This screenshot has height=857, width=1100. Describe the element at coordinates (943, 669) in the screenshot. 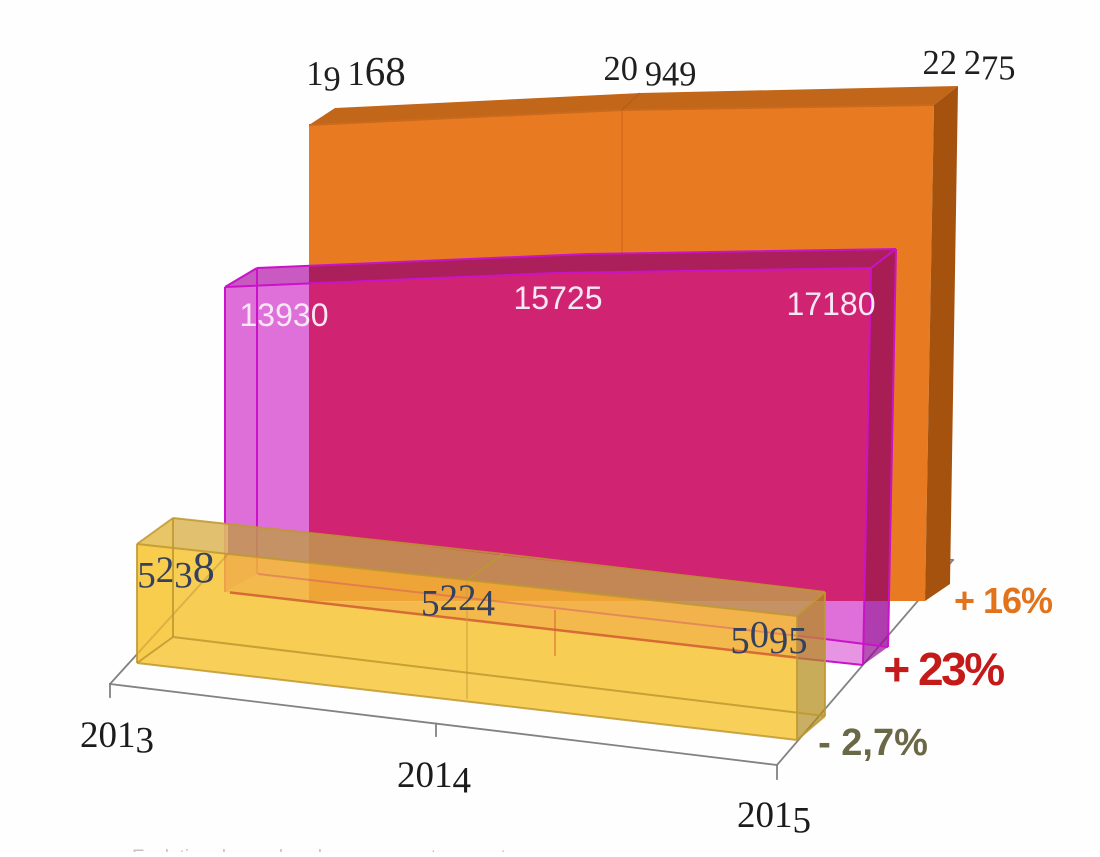

I see `svg-text: + 23%` at that location.